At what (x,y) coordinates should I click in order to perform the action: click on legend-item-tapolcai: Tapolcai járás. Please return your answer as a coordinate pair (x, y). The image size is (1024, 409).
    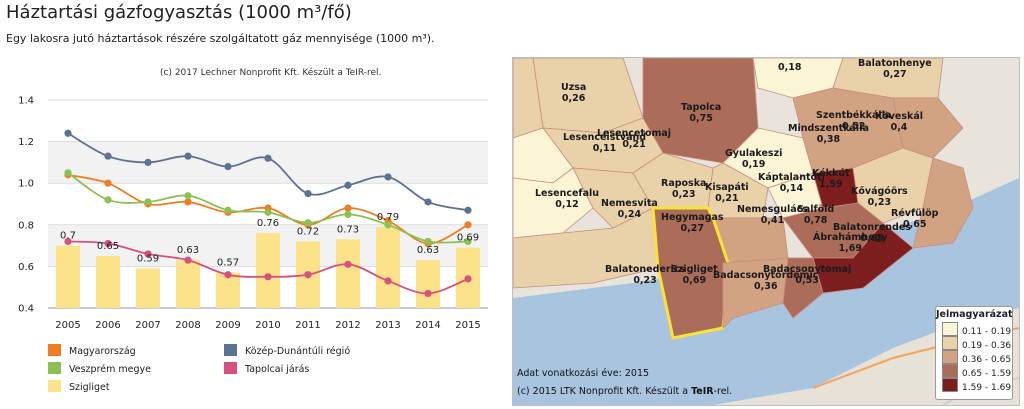
    Looking at the image, I should click on (266, 368).